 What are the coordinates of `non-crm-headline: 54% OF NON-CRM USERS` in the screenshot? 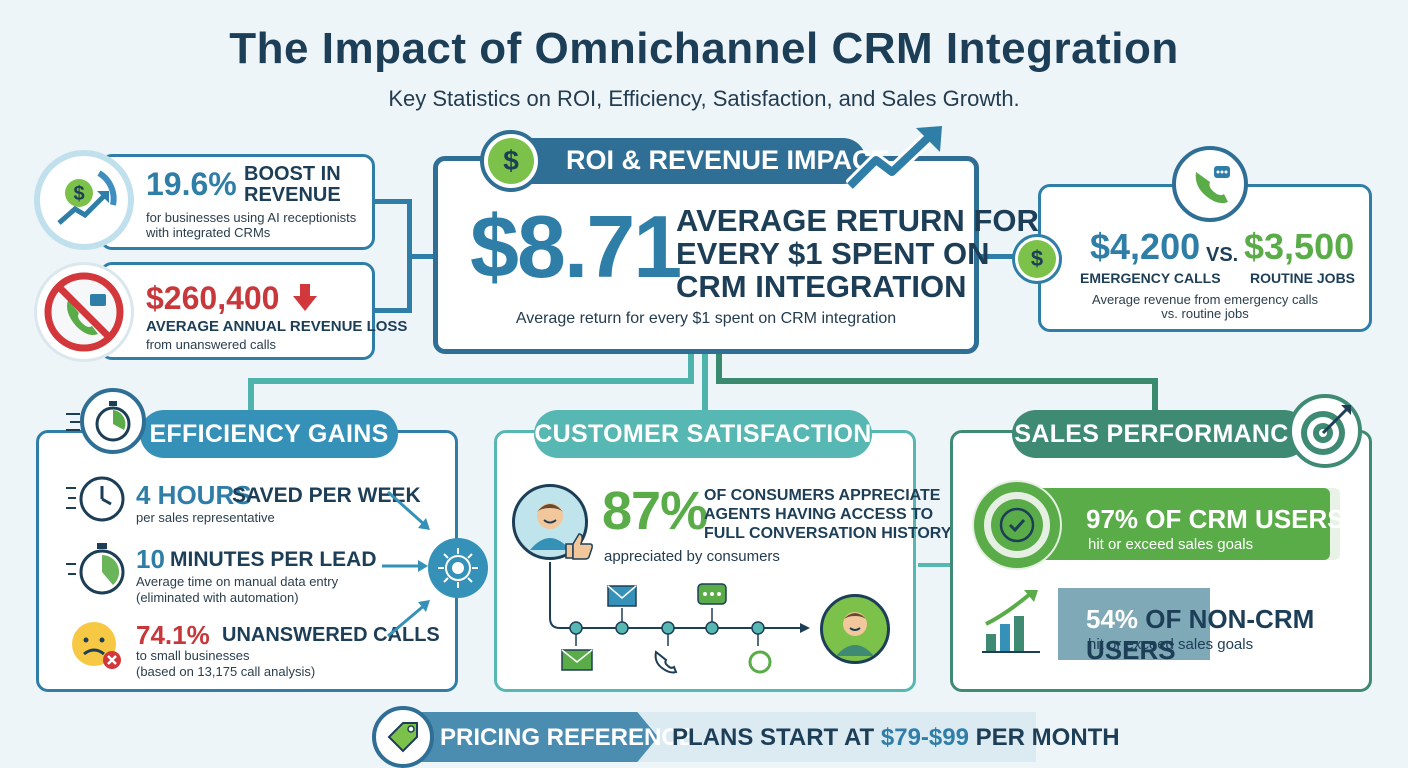 It's located at (1247, 635).